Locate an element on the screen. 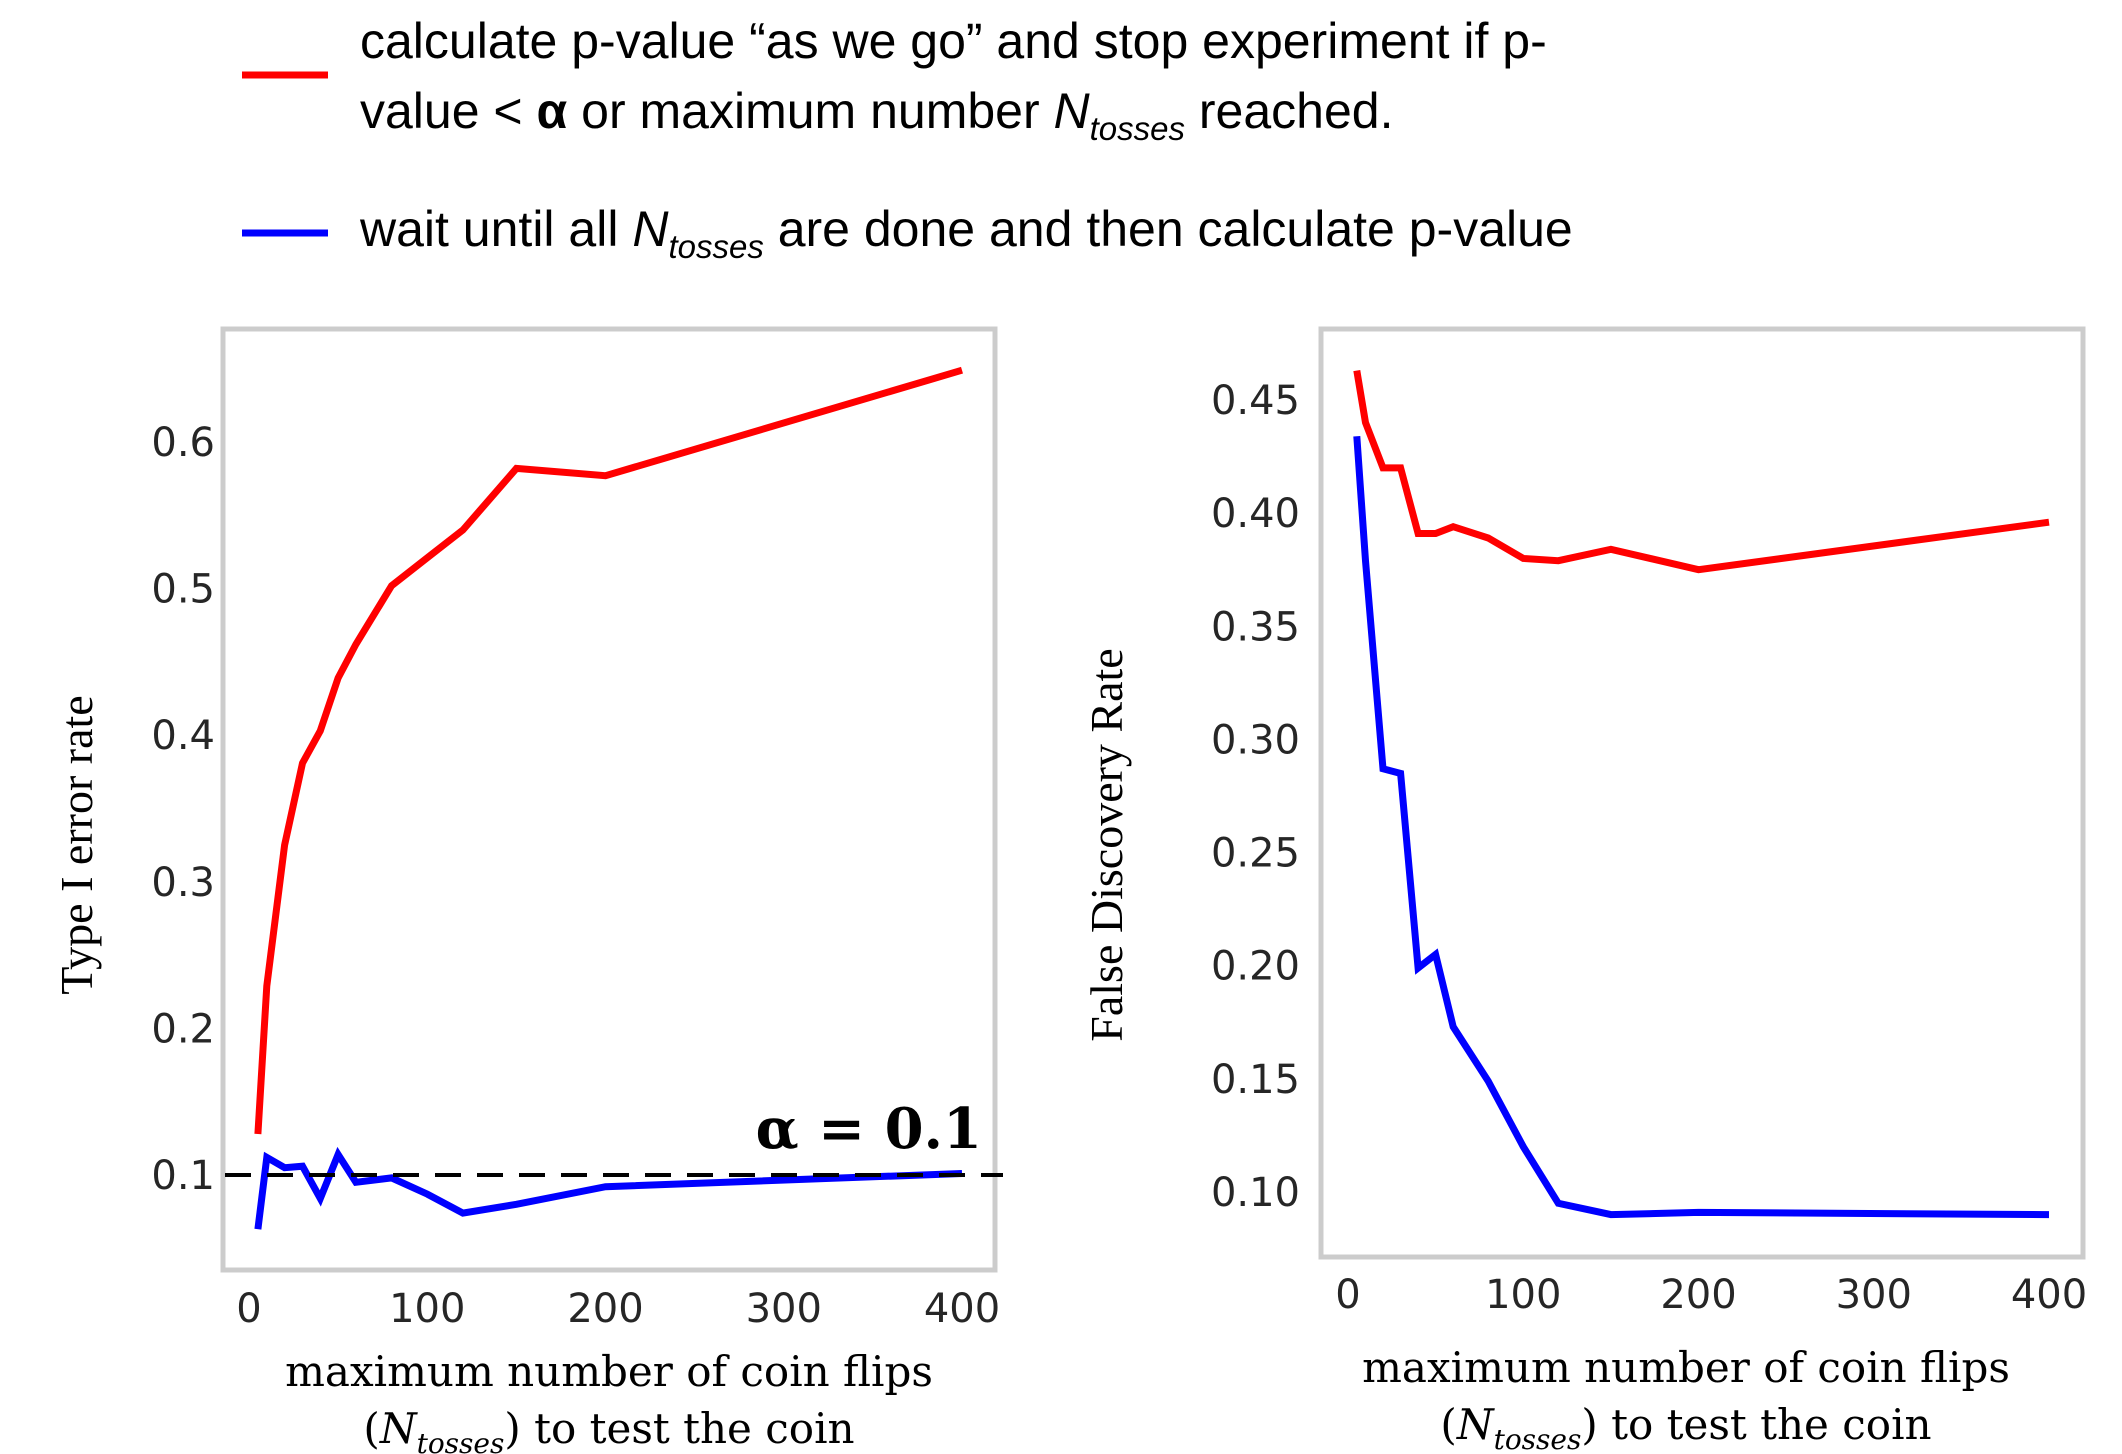 Image resolution: width=2122 pixels, height=1454 pixels. y-tick-label: 0.45 is located at coordinates (1255, 401).